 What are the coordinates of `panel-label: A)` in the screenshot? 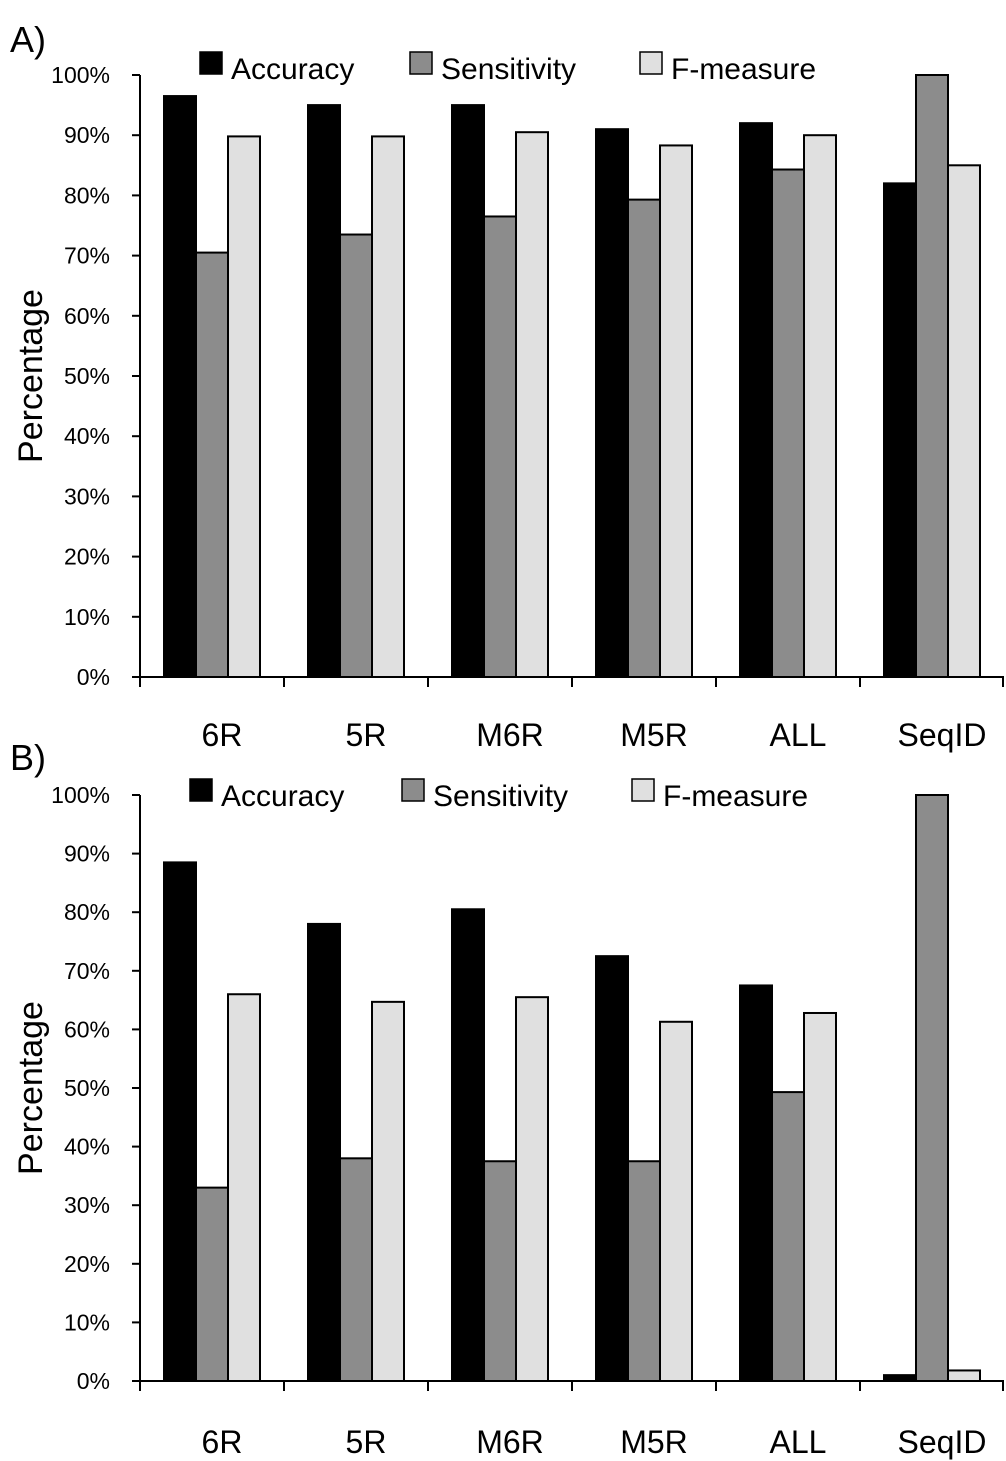 It's located at (28, 39).